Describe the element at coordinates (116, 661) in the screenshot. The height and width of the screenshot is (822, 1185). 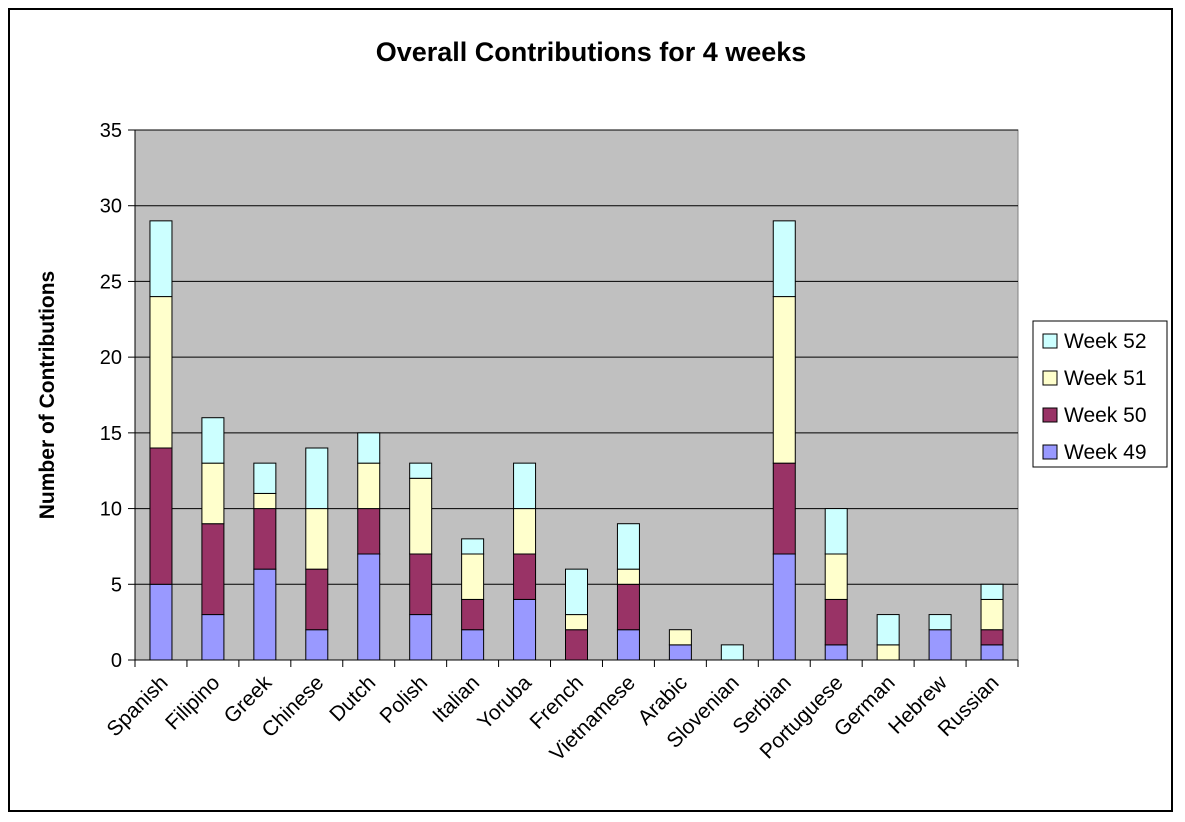
I see `y-tick-label: 0` at that location.